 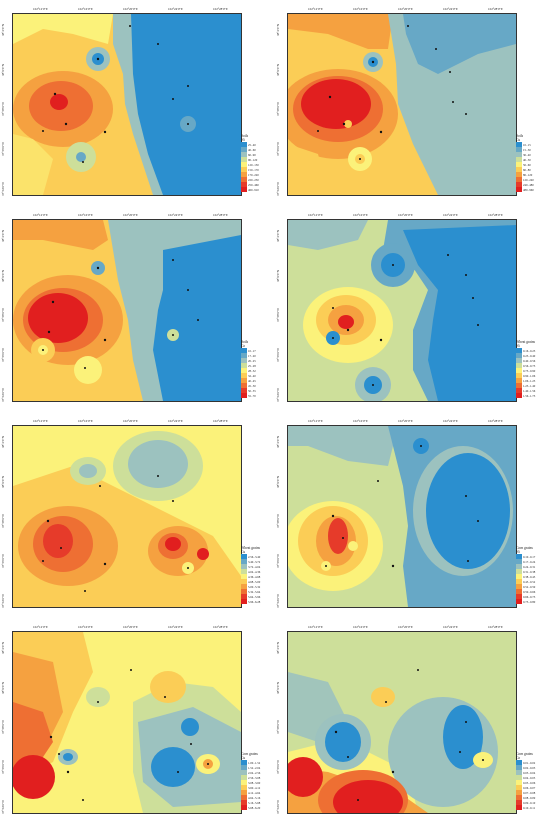 I want to click on legend-label: 15−30, so click(x=527, y=149).